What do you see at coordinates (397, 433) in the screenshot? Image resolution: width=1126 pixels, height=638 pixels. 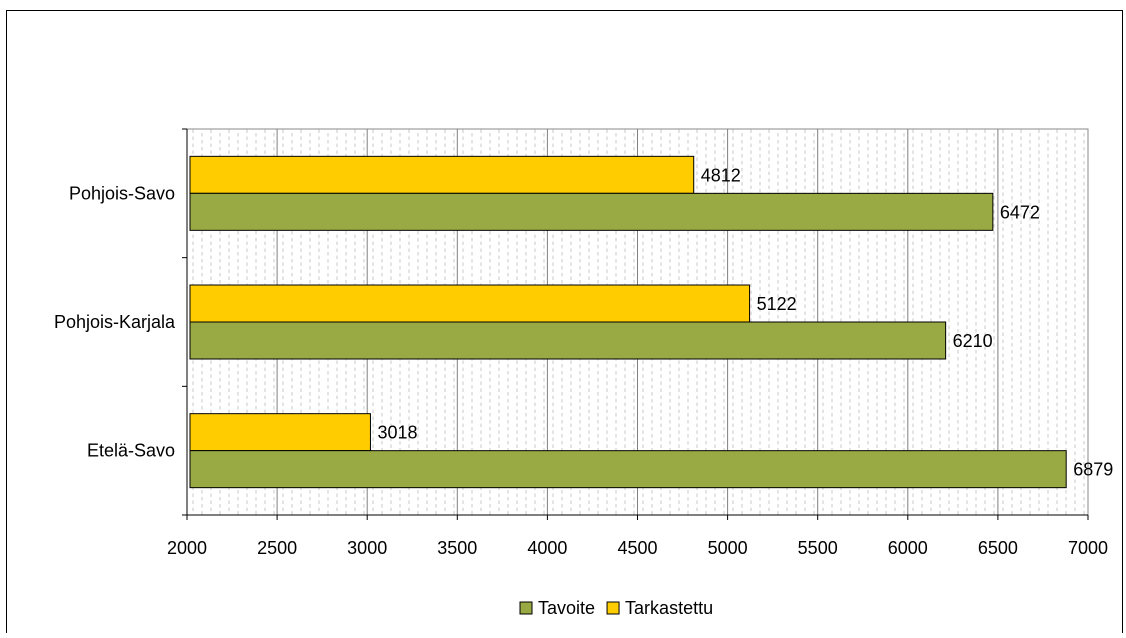 I see `data-label: 3018` at bounding box center [397, 433].